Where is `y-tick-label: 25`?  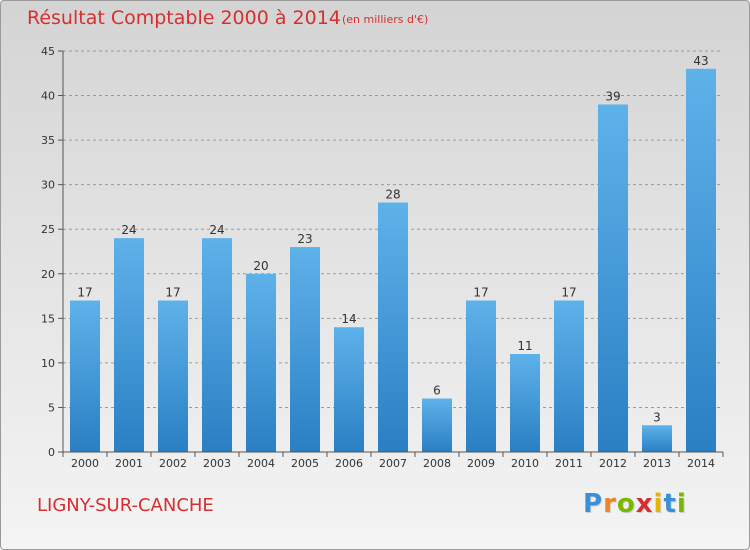
y-tick-label: 25 is located at coordinates (48, 229).